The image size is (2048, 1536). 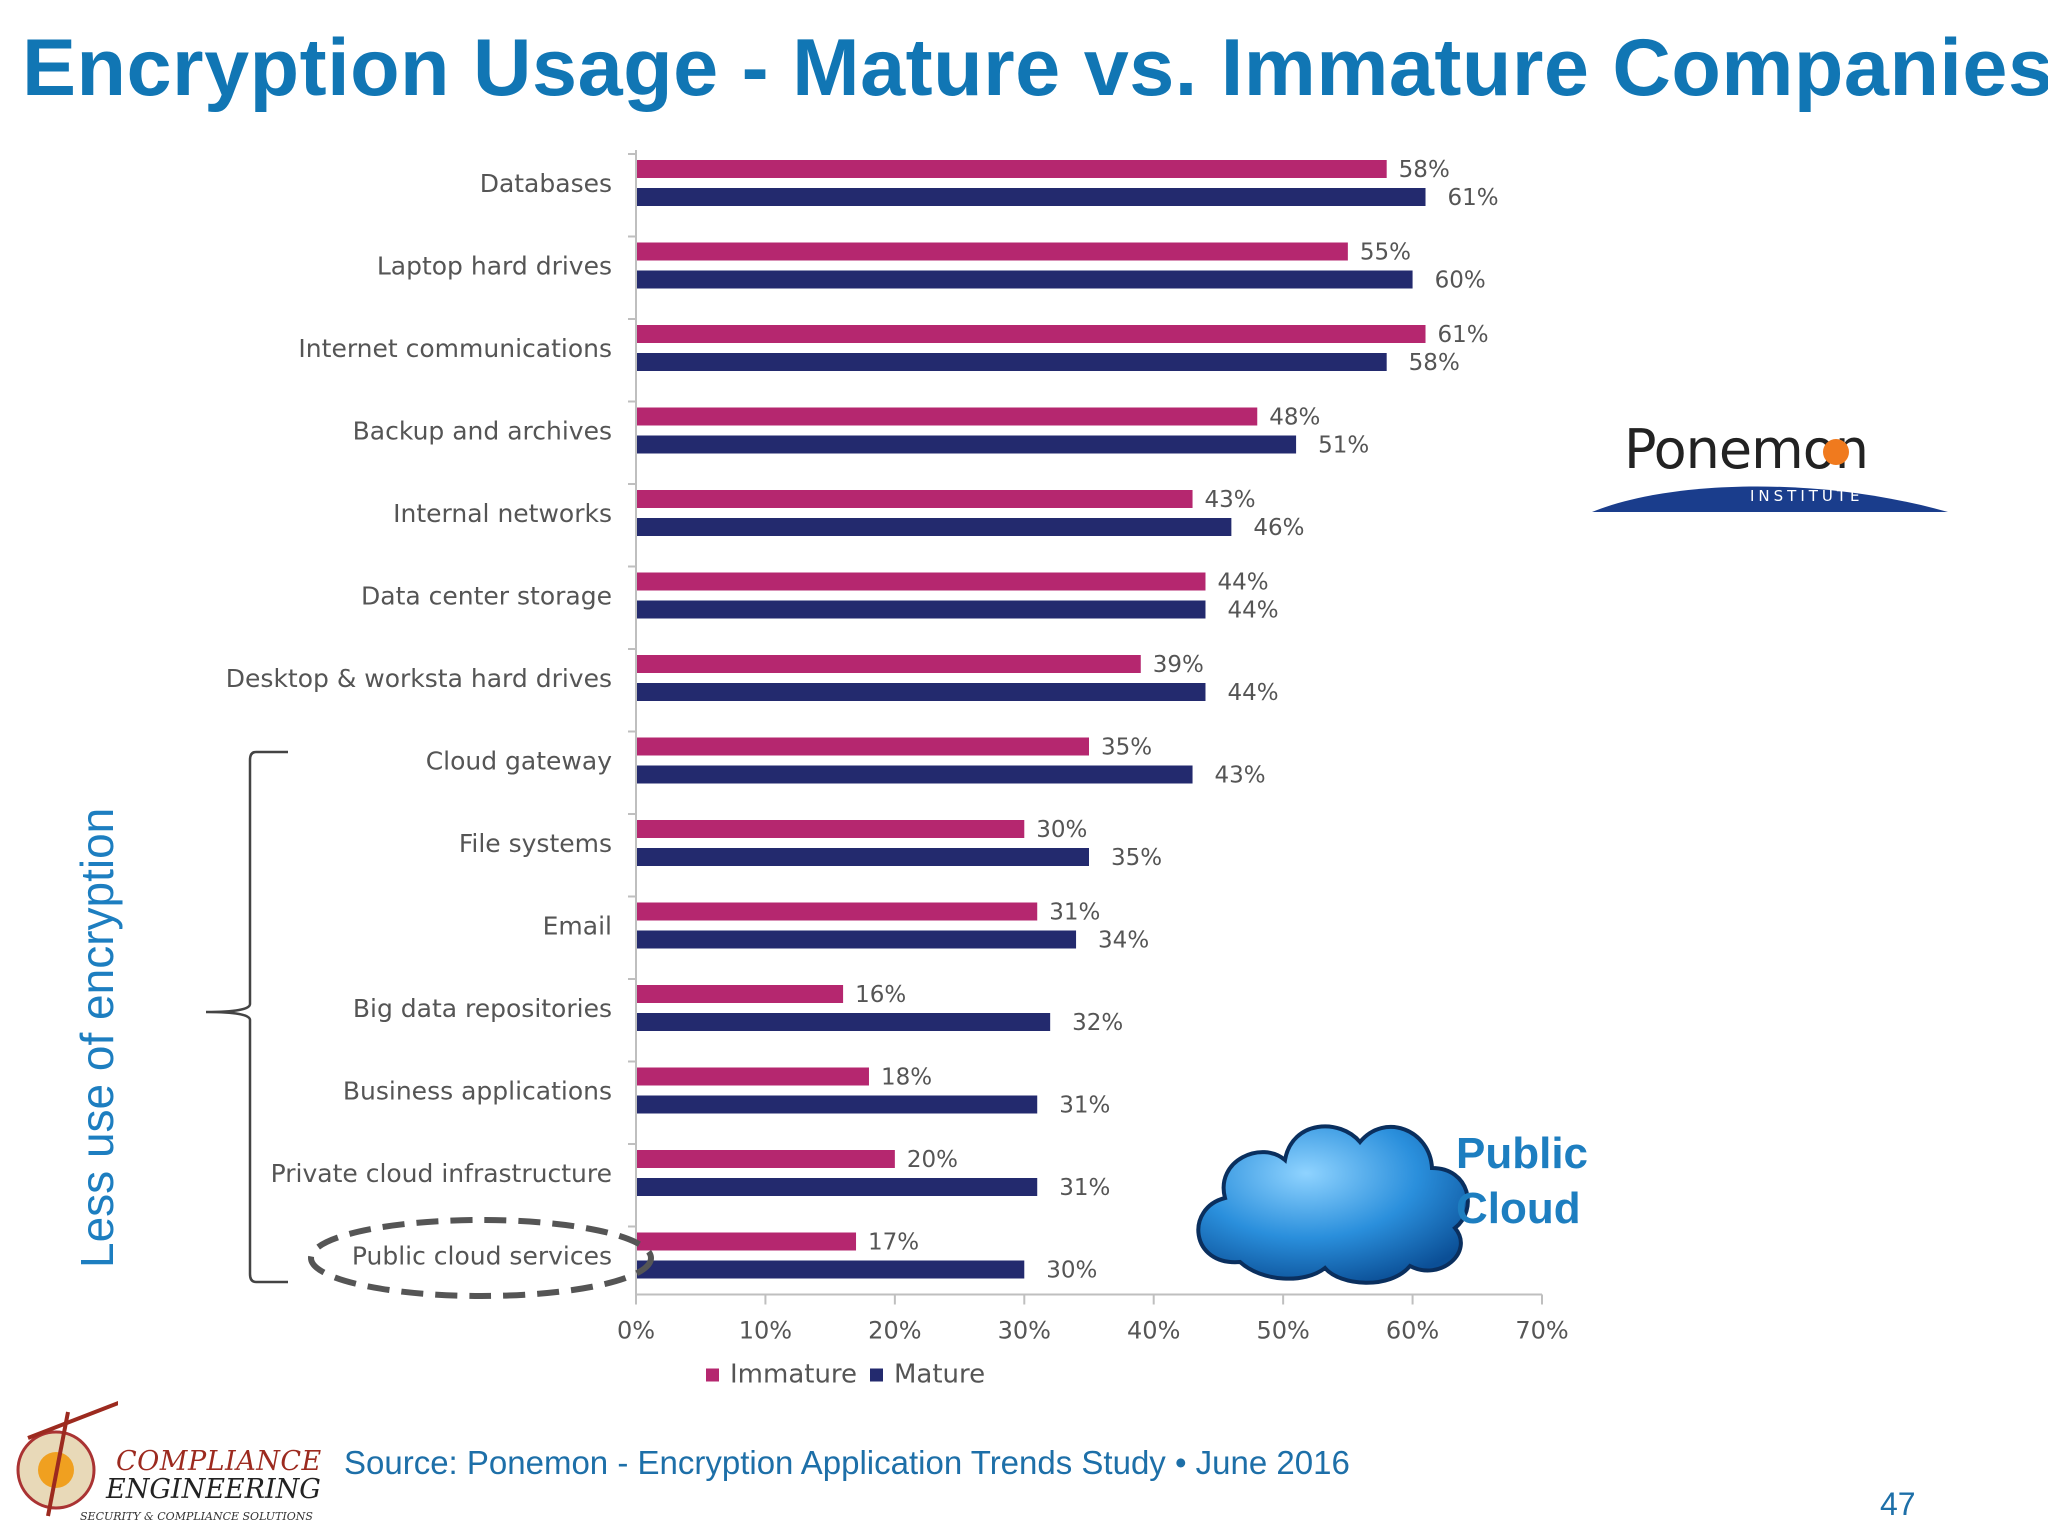 What do you see at coordinates (482, 431) in the screenshot?
I see `category-label: Backup and archives` at bounding box center [482, 431].